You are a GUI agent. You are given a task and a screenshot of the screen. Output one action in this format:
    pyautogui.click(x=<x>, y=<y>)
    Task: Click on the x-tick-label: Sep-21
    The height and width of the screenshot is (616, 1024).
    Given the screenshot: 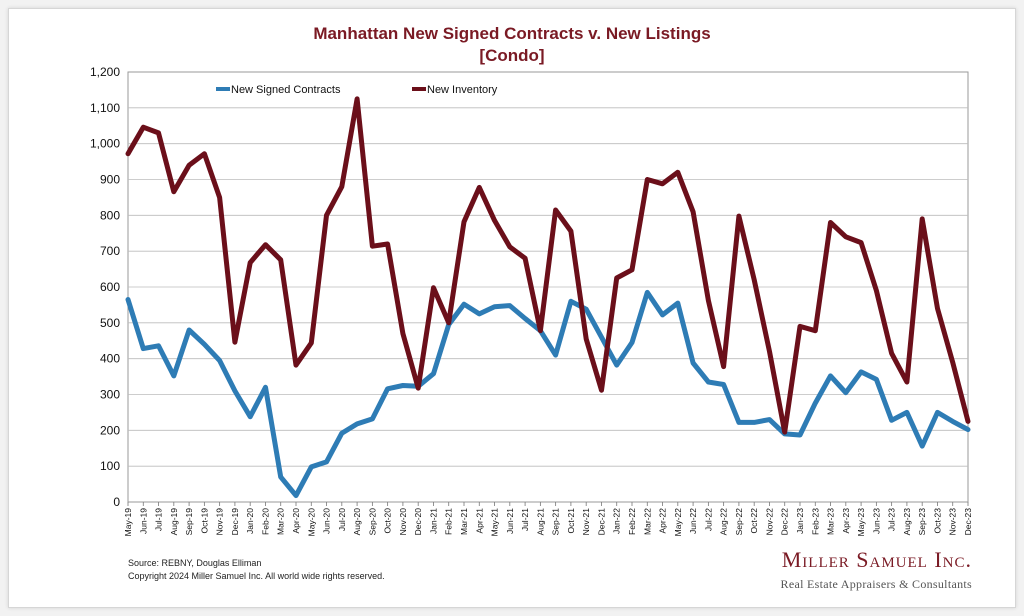 What is the action you would take?
    pyautogui.click(x=556, y=522)
    